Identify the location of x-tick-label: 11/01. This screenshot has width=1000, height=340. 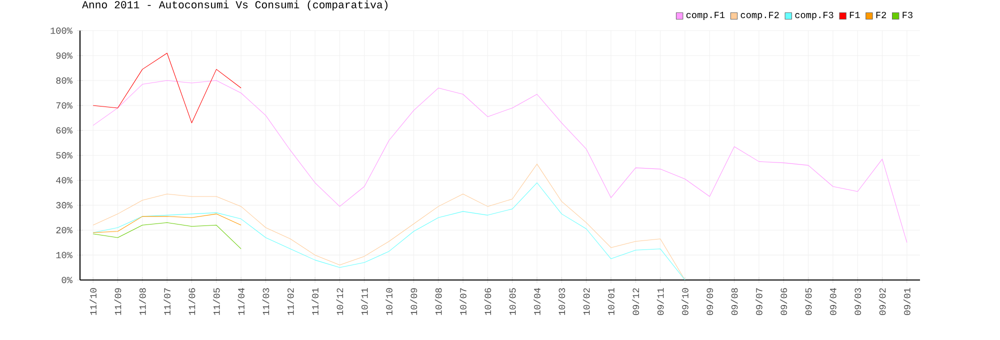
(315, 301).